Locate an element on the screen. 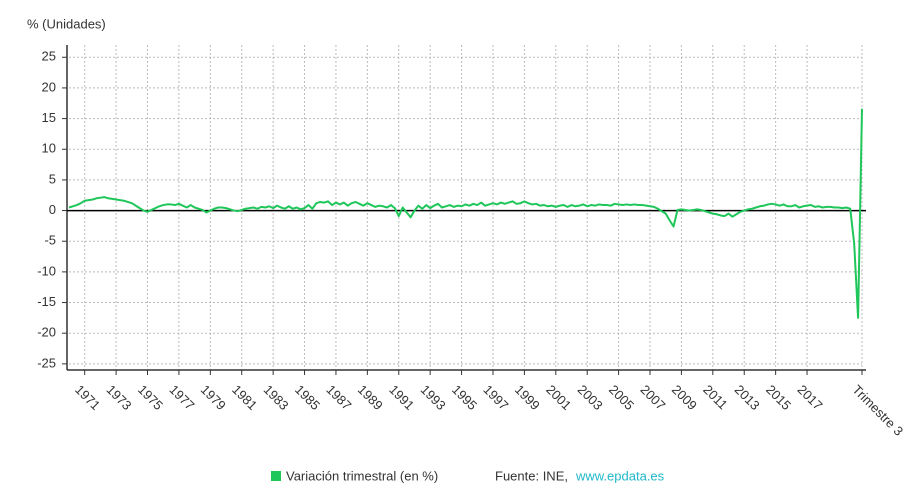 The image size is (921, 495). x-tick-label: 2007 is located at coordinates (652, 397).